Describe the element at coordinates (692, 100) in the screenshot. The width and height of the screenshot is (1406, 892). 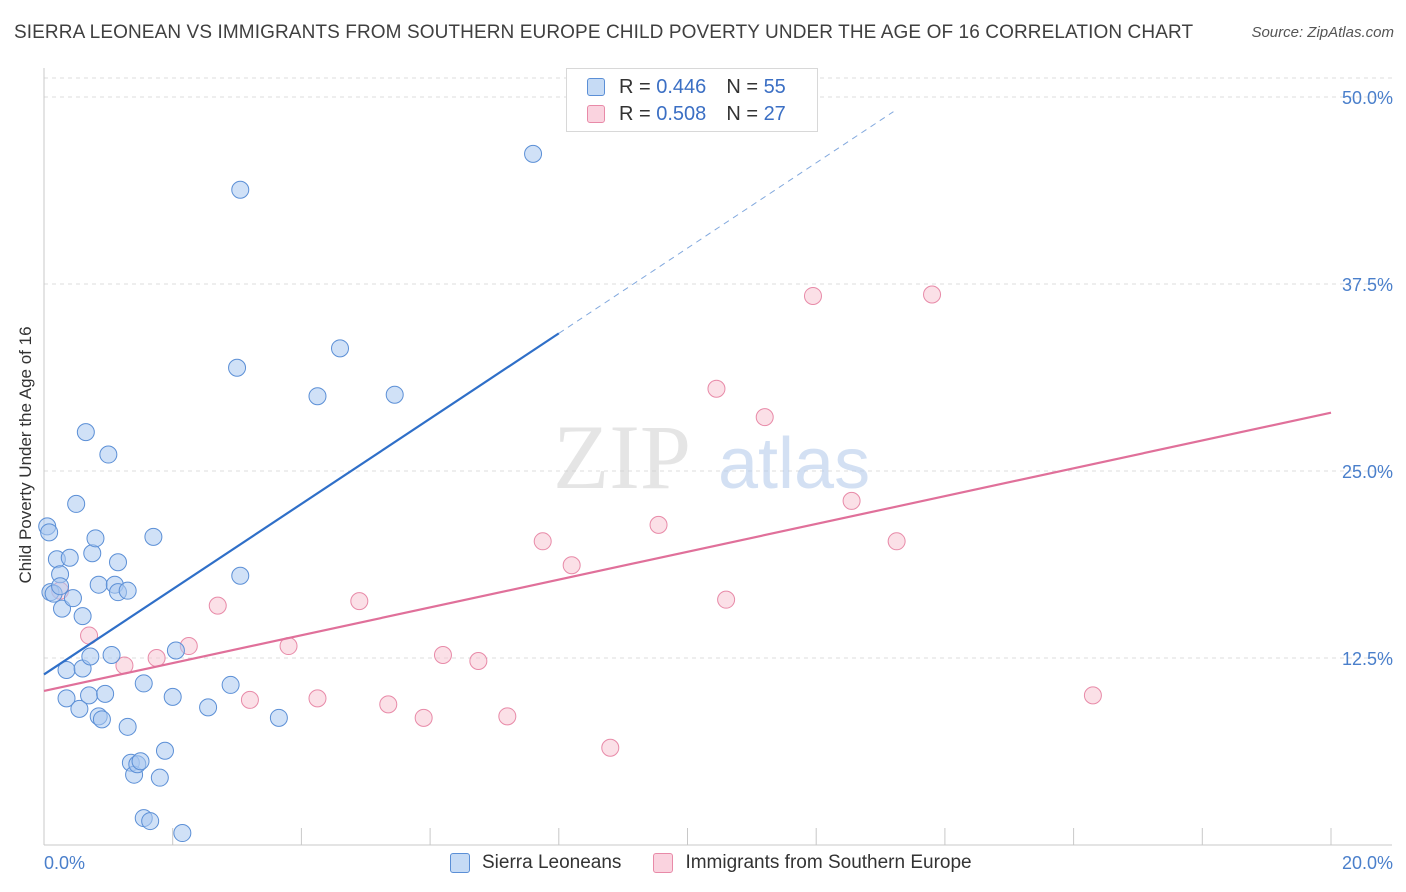
I see `correlation-legend: R = 0.446 N = 55 R = 0.508 N = 27` at that location.